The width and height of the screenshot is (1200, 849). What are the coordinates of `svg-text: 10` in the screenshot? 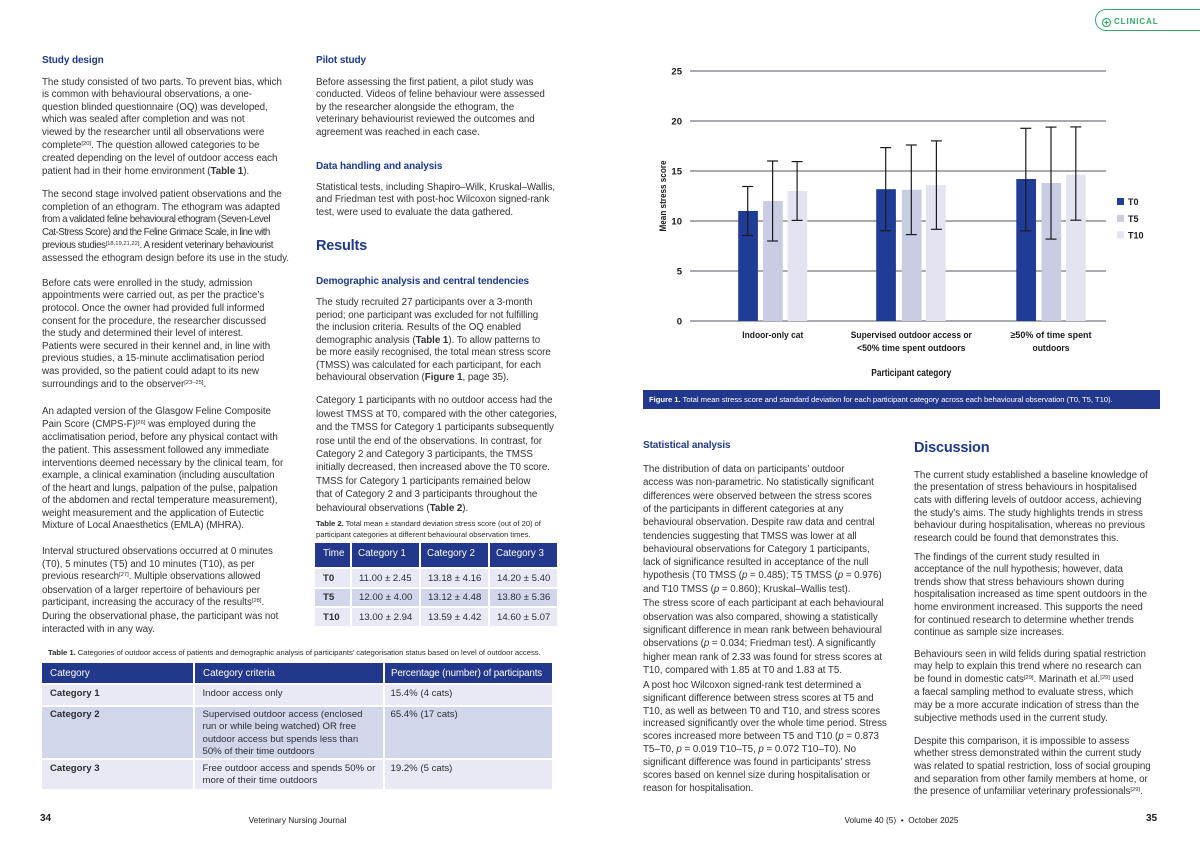 It's located at (676, 222).